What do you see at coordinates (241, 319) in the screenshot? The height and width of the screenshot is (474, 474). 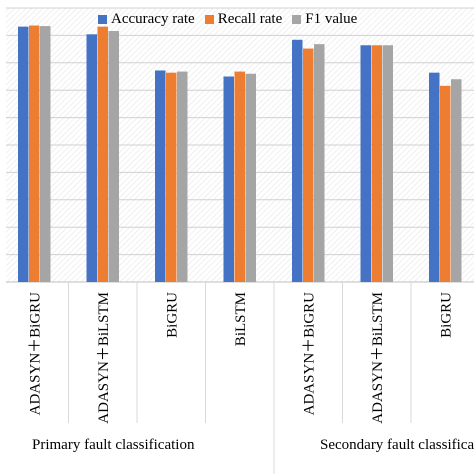 I see `x-tick-label: BiLSTM` at bounding box center [241, 319].